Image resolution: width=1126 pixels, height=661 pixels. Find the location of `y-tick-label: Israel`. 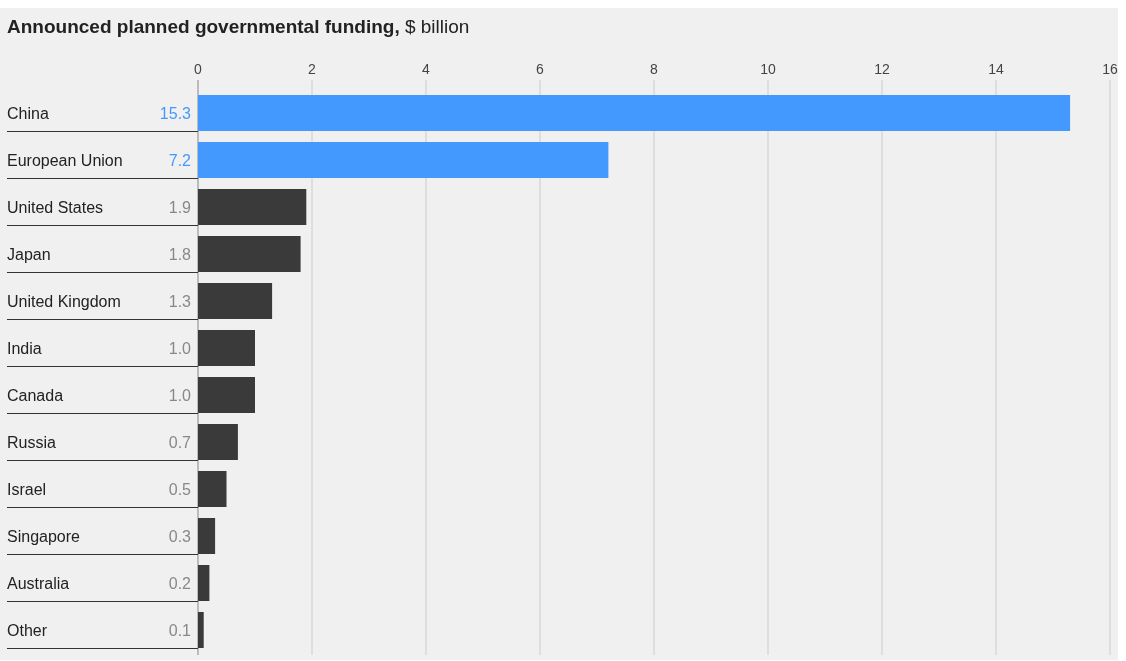

y-tick-label: Israel is located at coordinates (27, 489).